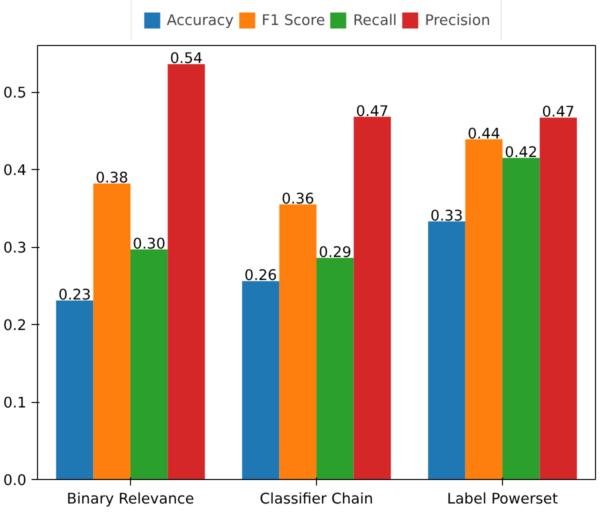  What do you see at coordinates (15, 248) in the screenshot?
I see `y-tick-label: 0.3` at bounding box center [15, 248].